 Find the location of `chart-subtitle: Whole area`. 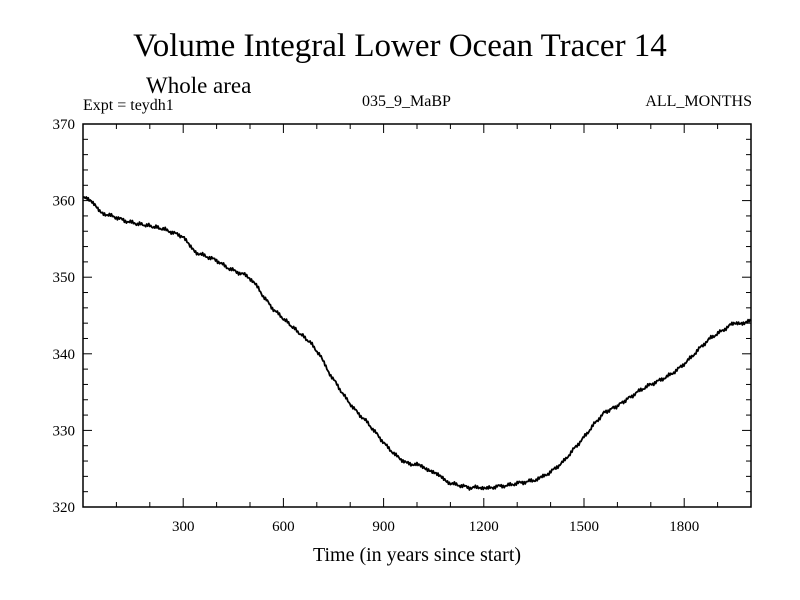

chart-subtitle: Whole area is located at coordinates (199, 85).